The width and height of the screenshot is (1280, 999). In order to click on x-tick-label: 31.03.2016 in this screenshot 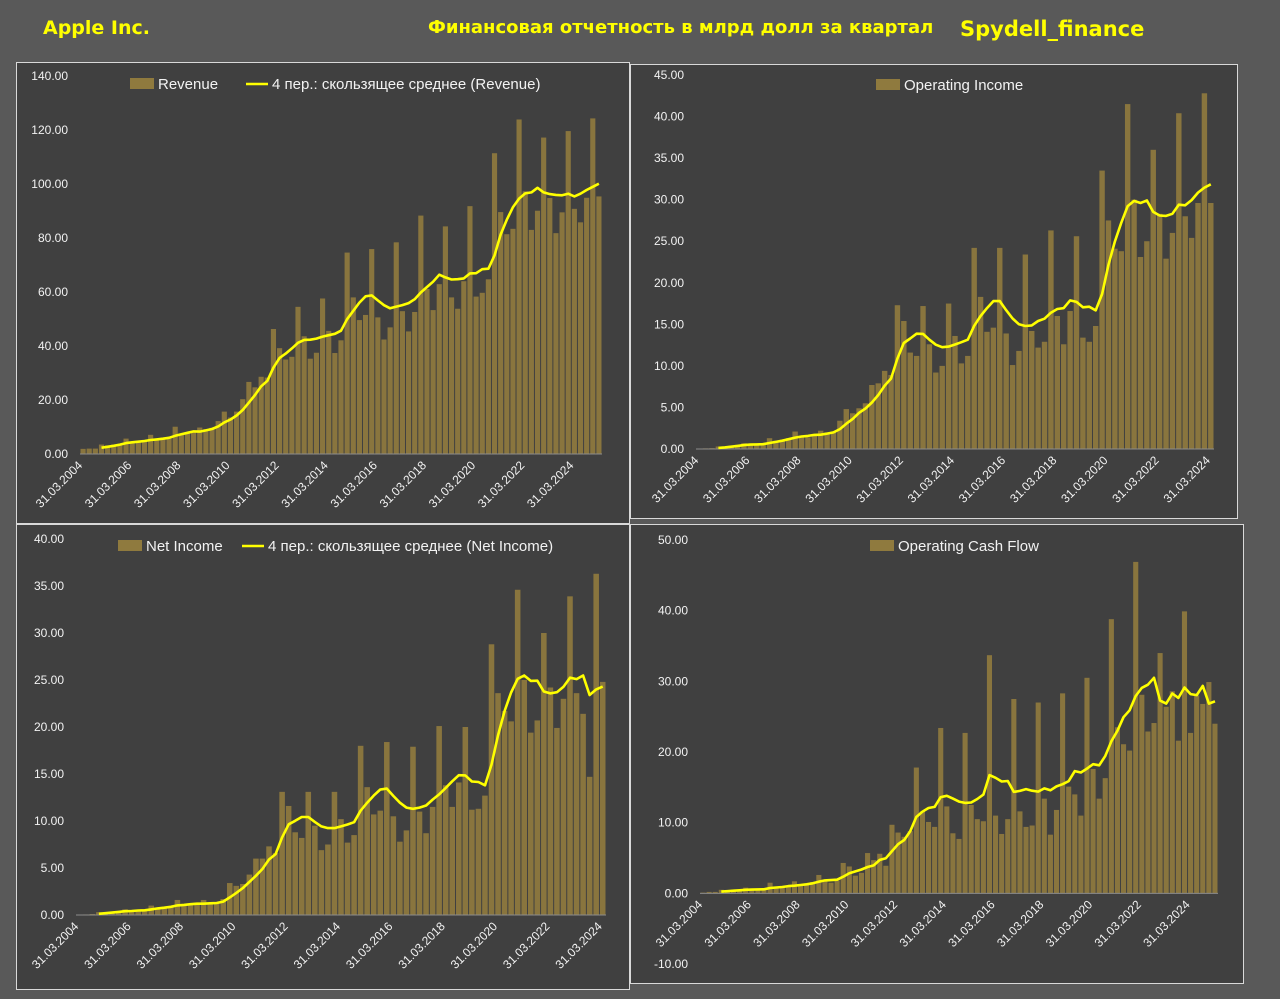, I will do `click(369, 945)`.